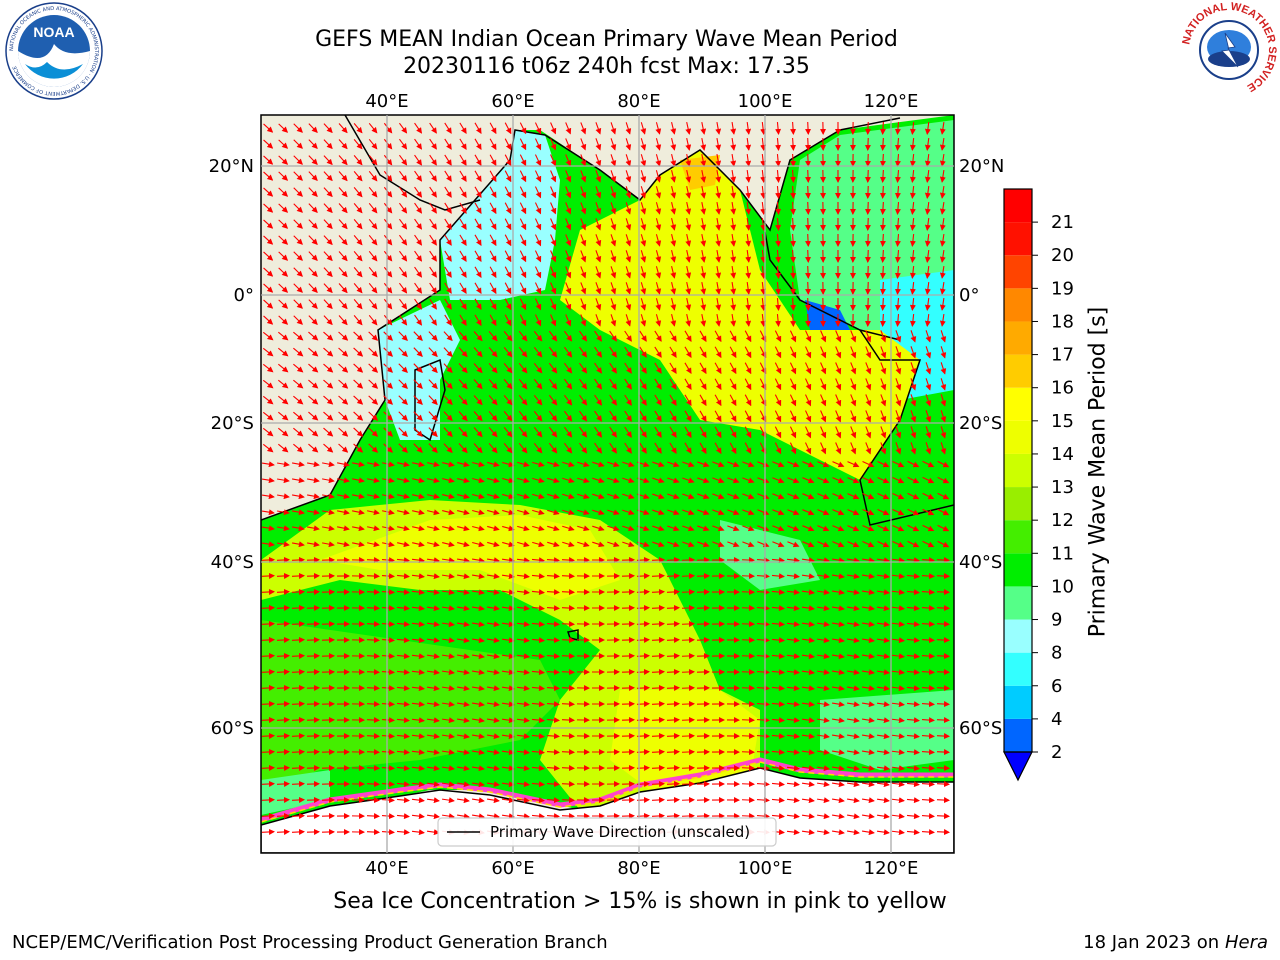 This screenshot has height=960, width=1280. I want to click on colorbar-tick-label: 4, so click(1056, 719).